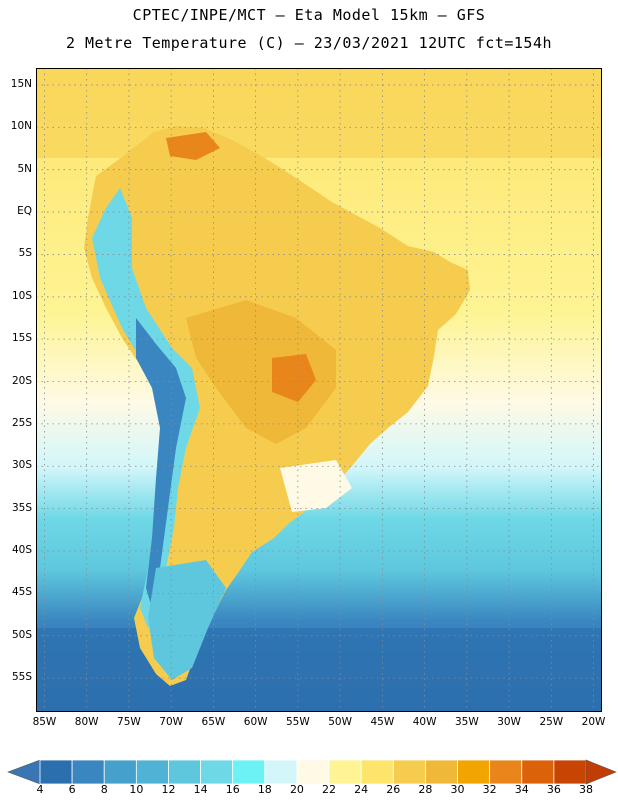  I want to click on lon-label: 75W, so click(129, 722).